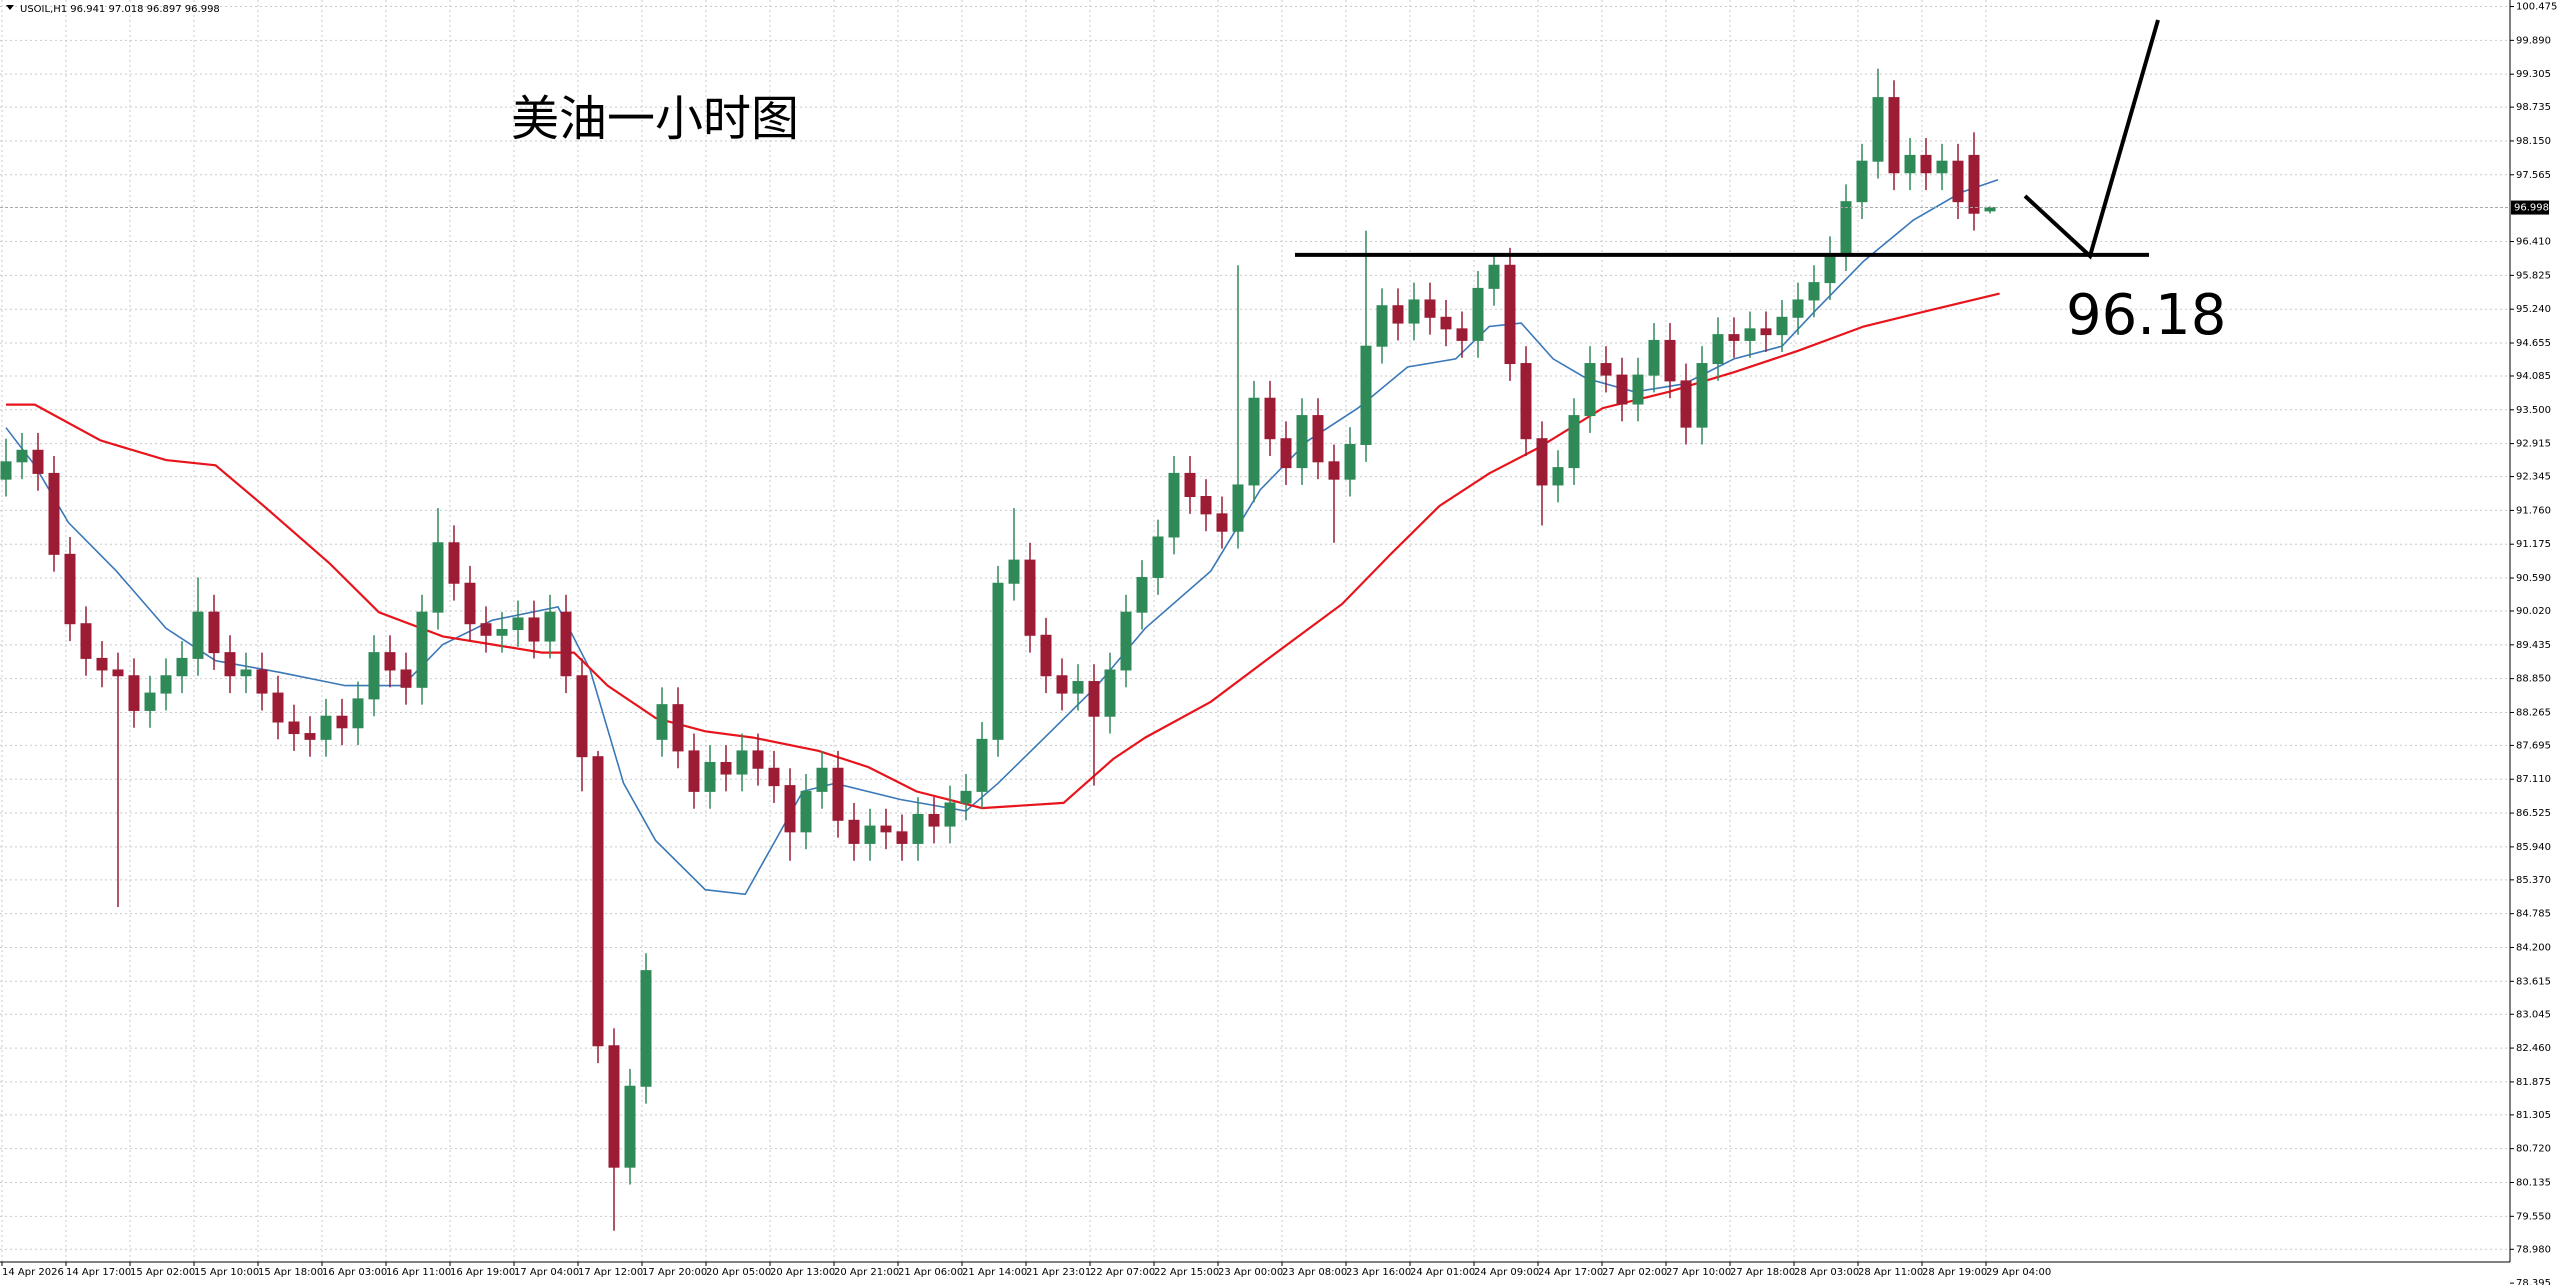 This screenshot has width=2560, height=1285. Describe the element at coordinates (1698, 1272) in the screenshot. I see `x-tick-label: 27 Apr 10:00` at that location.